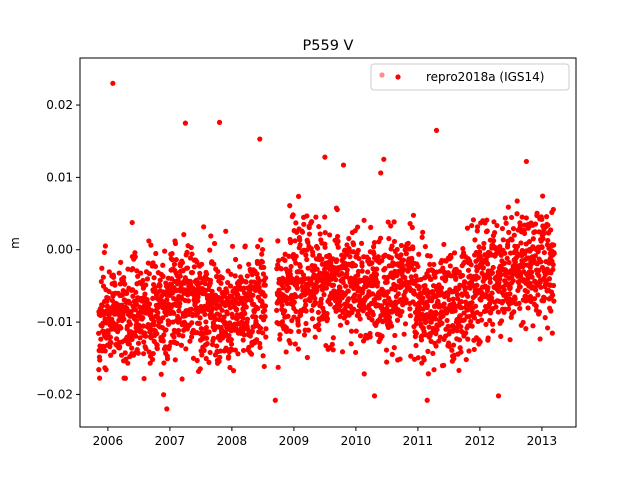  What do you see at coordinates (382, 75) in the screenshot?
I see `legend-marker-faded` at bounding box center [382, 75].